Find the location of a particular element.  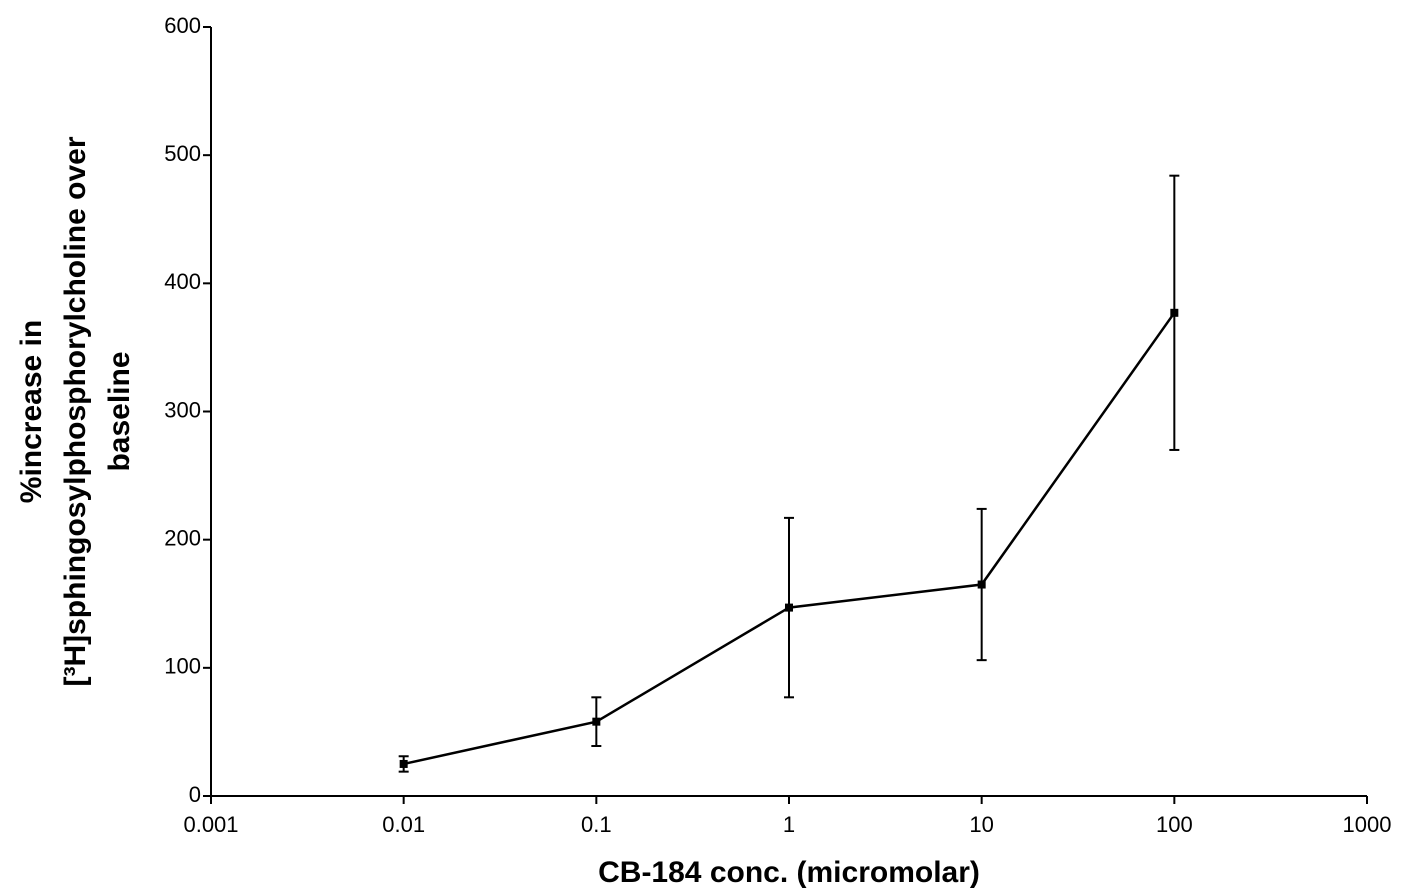

x-axis-title: CB-184 conc. (micromolar) is located at coordinates (789, 872).